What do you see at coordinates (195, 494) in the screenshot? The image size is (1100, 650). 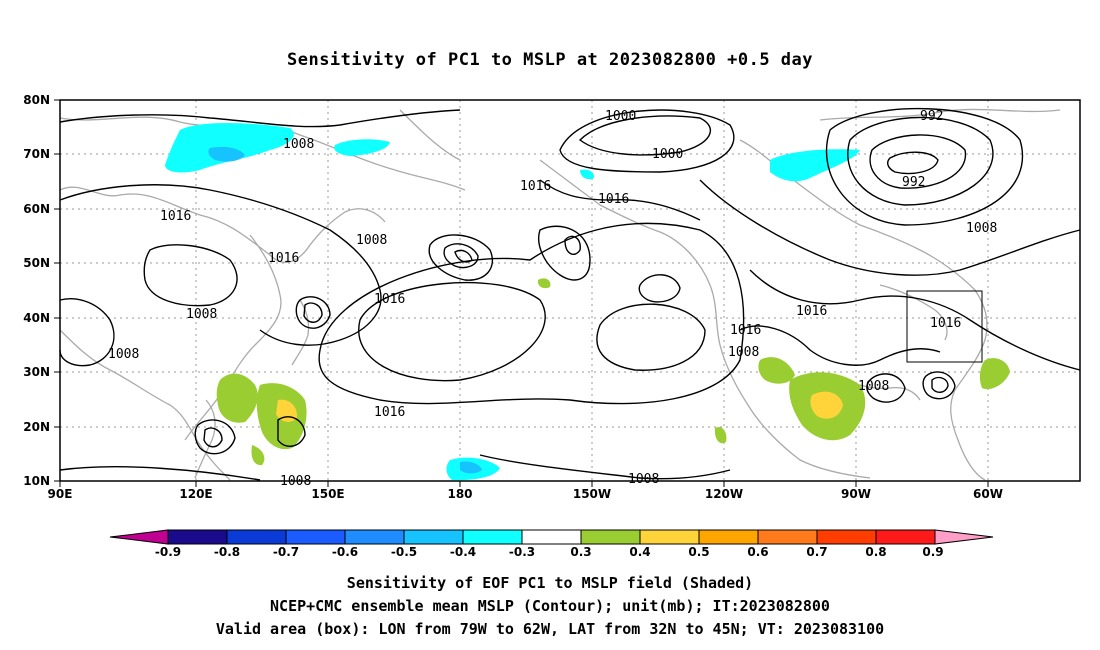 I see `lon-tick-label: 120E` at bounding box center [195, 494].